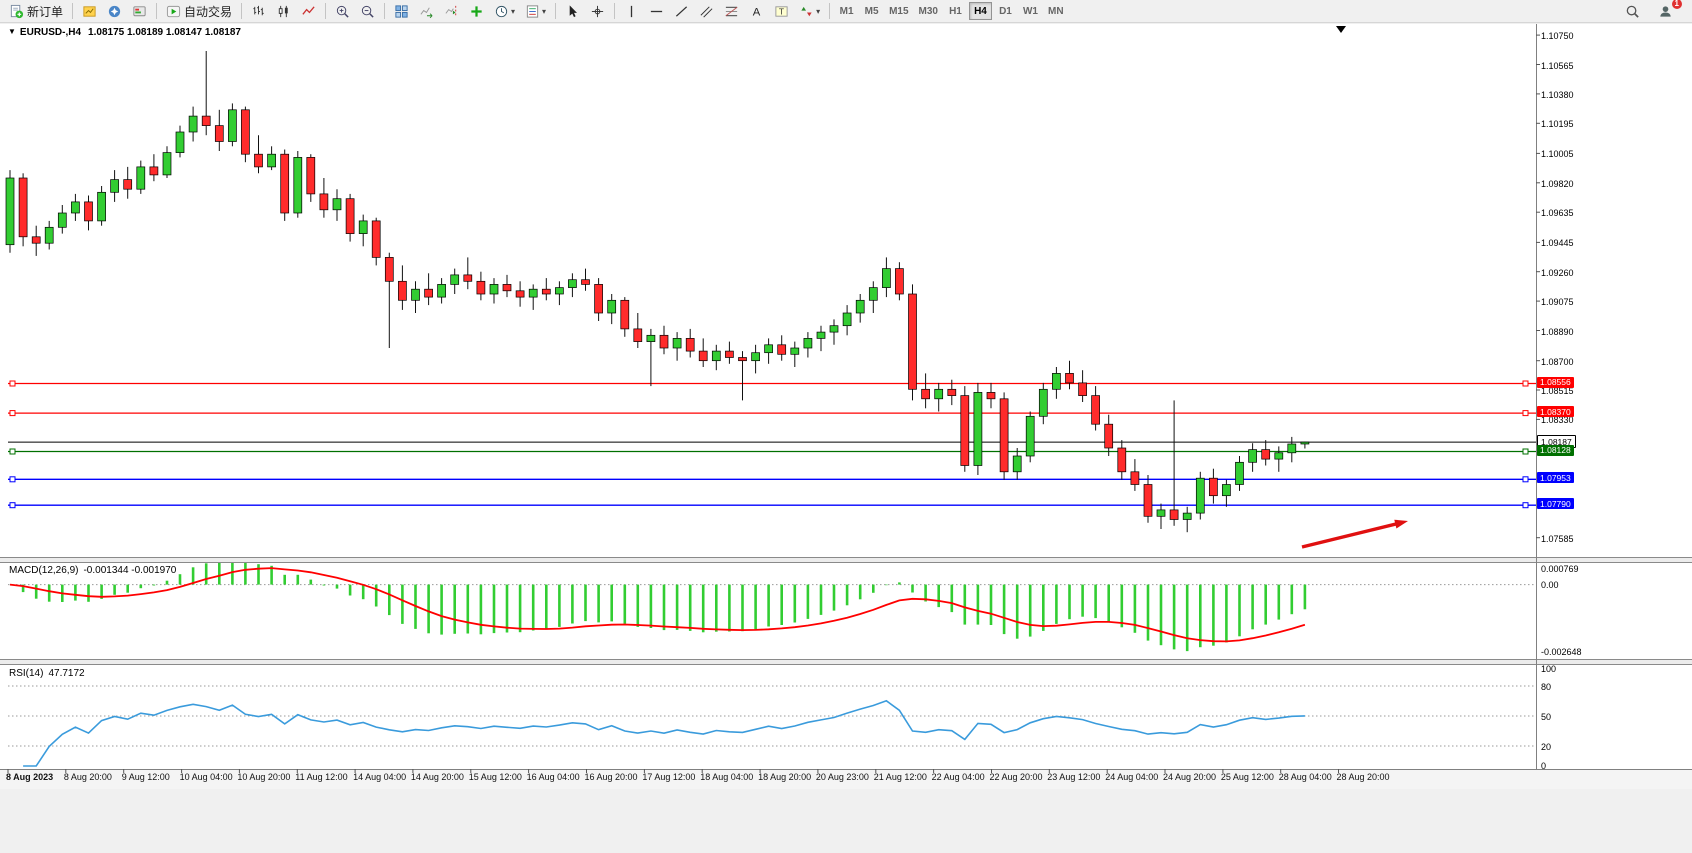  I want to click on panel-separator-macd, so click(846, 560).